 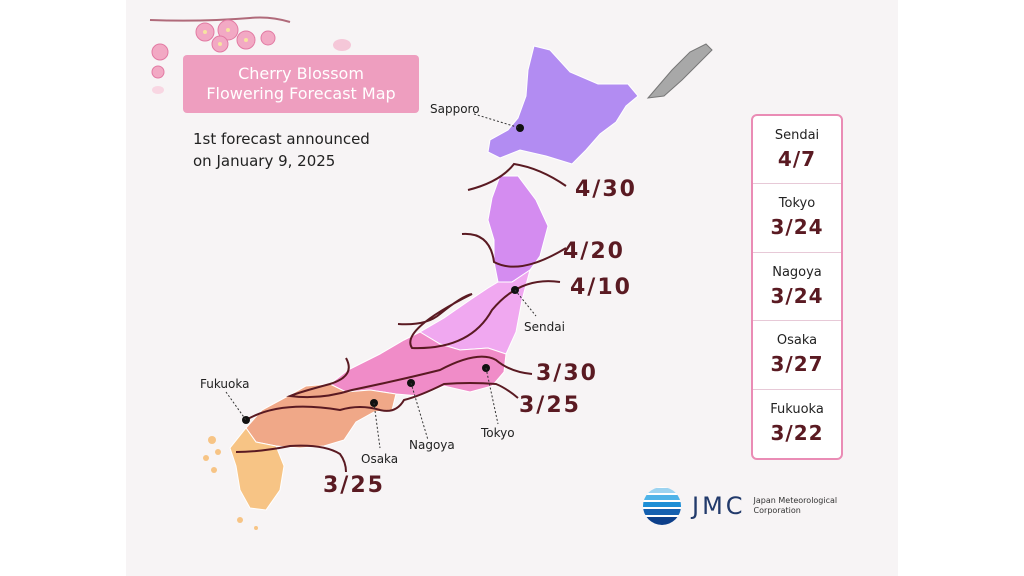 I want to click on label-osaka: Osaka, so click(x=379, y=459).